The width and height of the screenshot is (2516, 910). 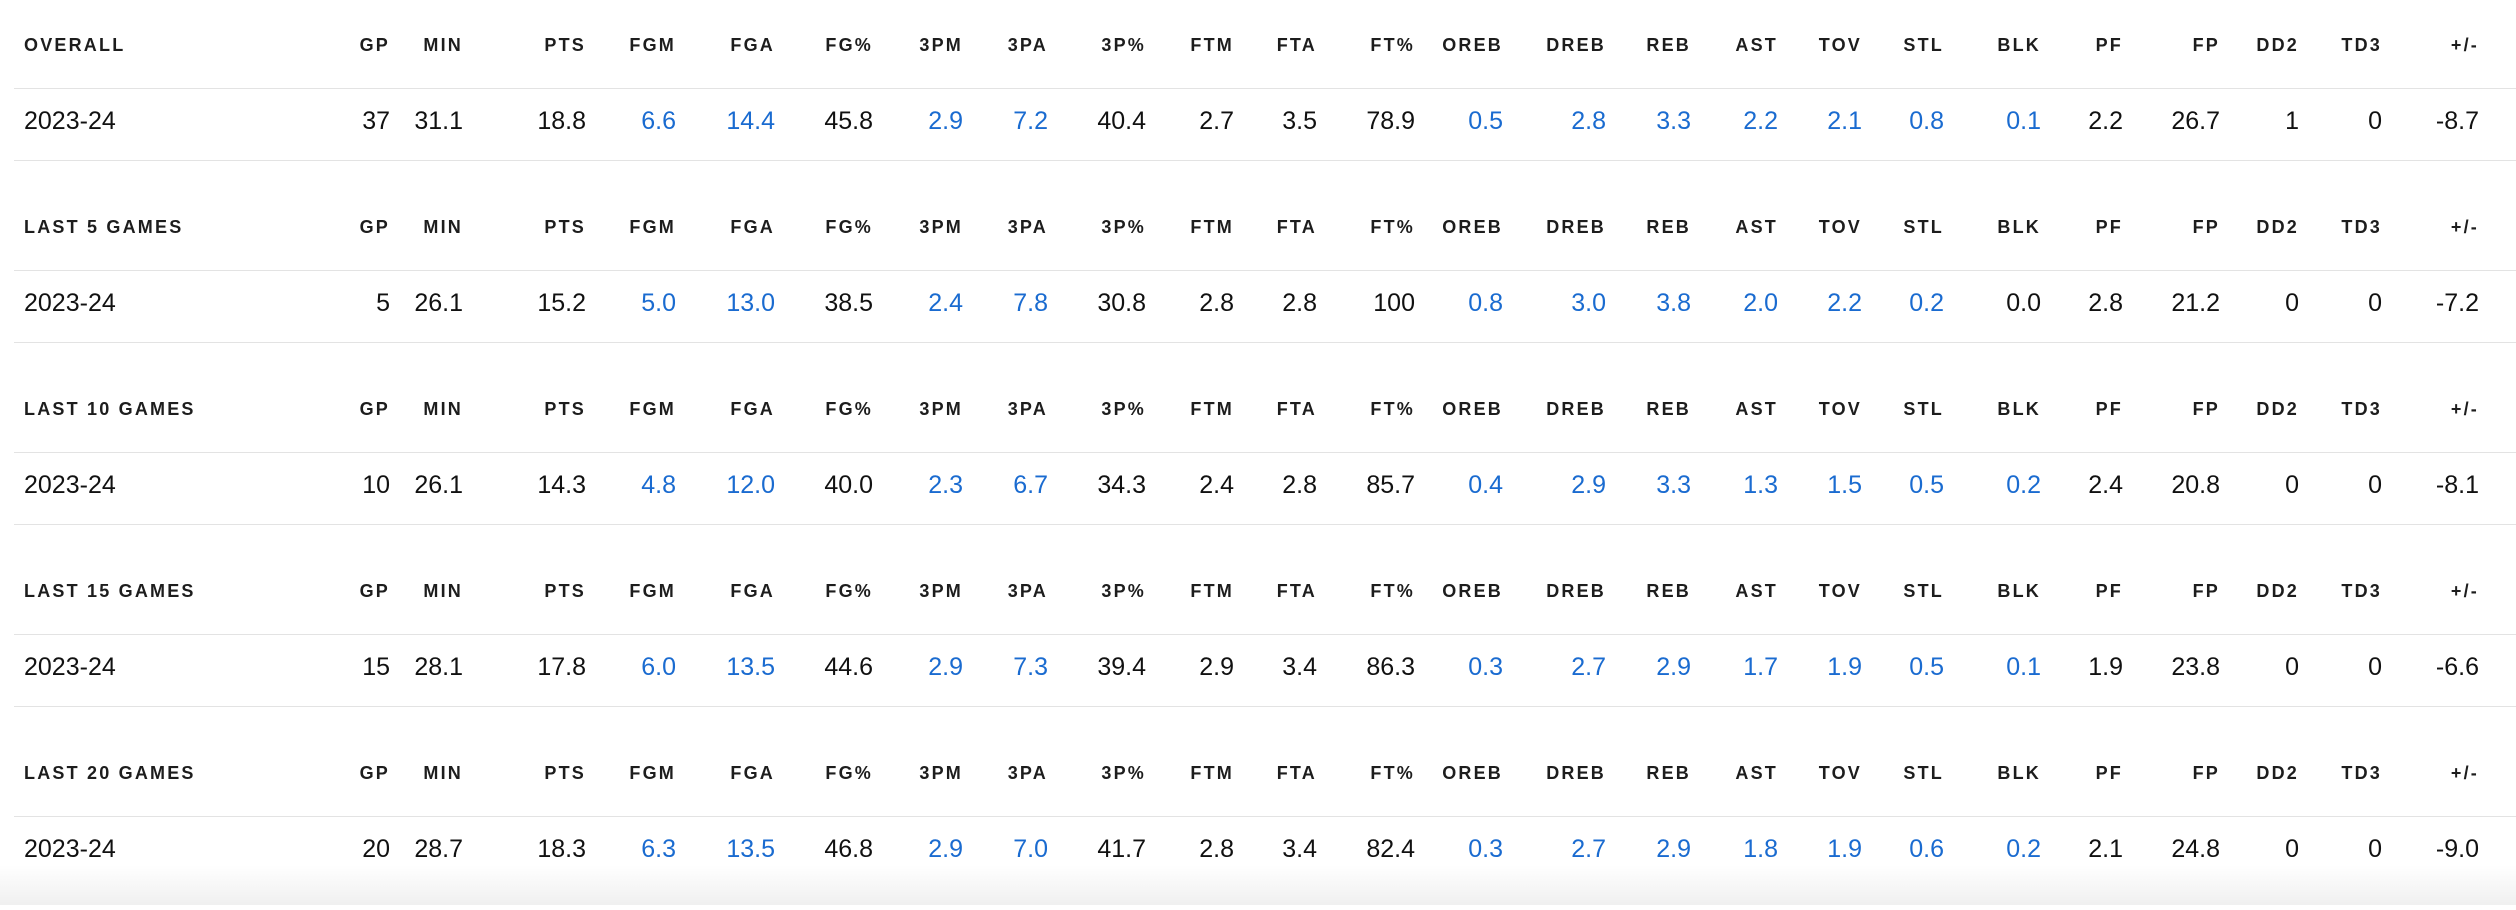 What do you see at coordinates (1030, 849) in the screenshot?
I see `stat-3pa-link: 7.0` at bounding box center [1030, 849].